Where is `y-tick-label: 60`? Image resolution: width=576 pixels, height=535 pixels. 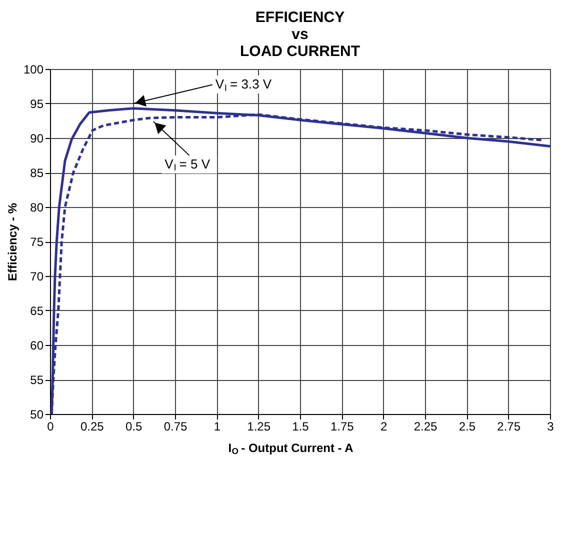
y-tick-label: 60 is located at coordinates (37, 345).